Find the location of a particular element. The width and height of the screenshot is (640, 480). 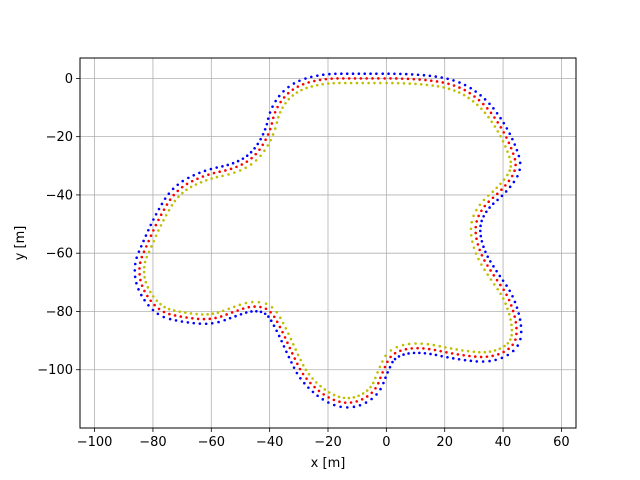

x-tick-label: 20 is located at coordinates (444, 442).